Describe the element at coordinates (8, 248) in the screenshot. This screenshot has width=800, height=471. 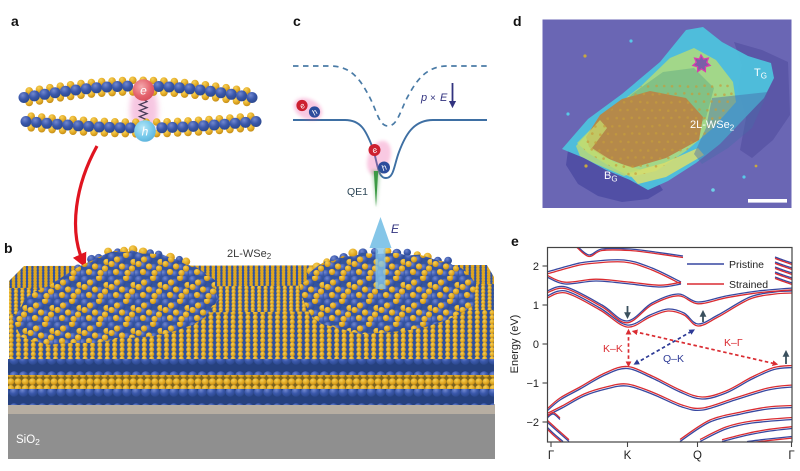
I see `svg-text: b` at that location.